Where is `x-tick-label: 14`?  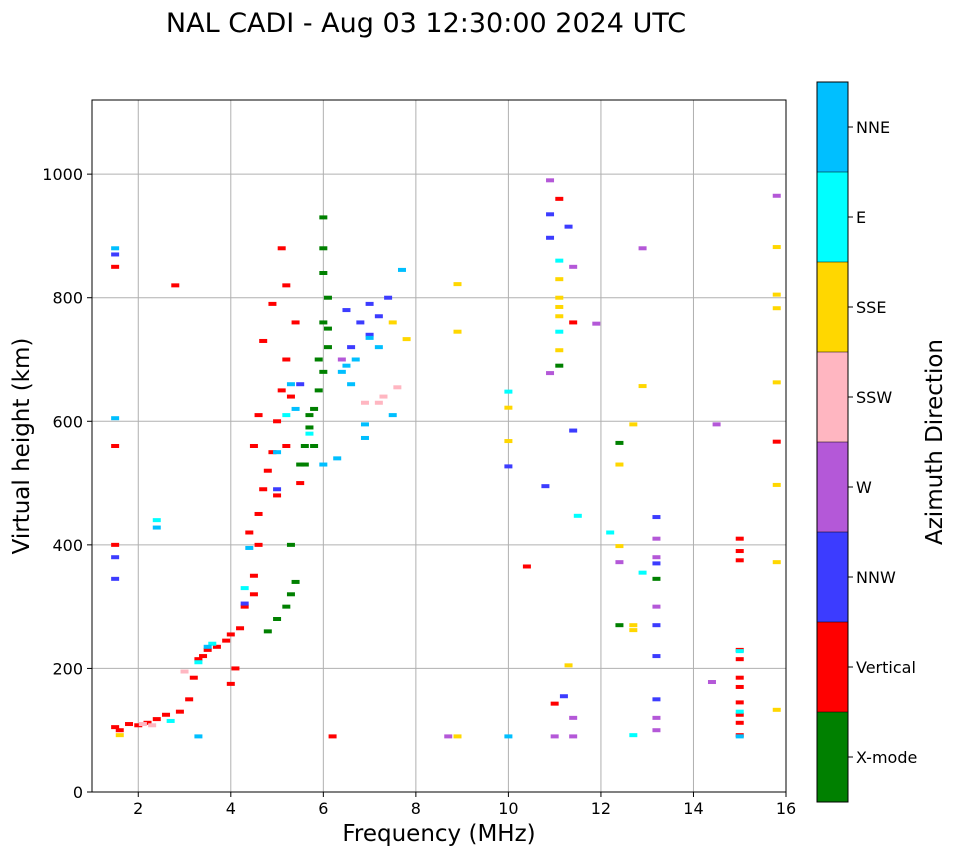 x-tick-label: 14 is located at coordinates (693, 808).